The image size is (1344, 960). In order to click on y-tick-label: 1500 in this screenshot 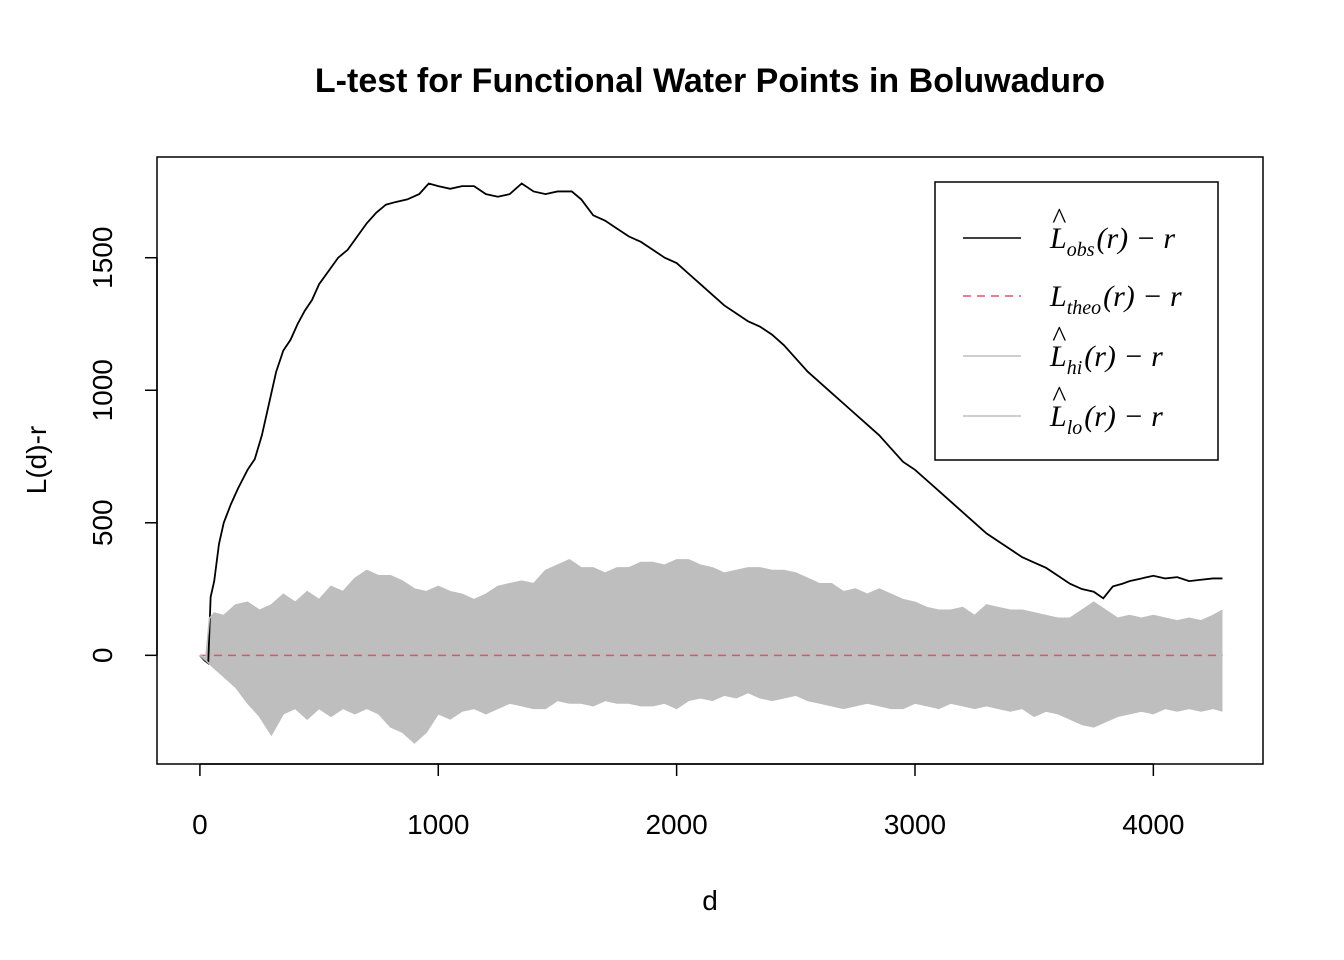, I will do `click(102, 258)`.